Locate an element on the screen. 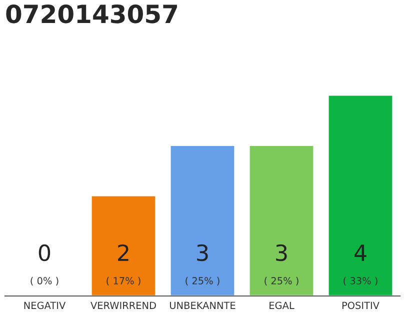 The width and height of the screenshot is (410, 320). x-tick-label: UNBEKANNTE is located at coordinates (203, 306).